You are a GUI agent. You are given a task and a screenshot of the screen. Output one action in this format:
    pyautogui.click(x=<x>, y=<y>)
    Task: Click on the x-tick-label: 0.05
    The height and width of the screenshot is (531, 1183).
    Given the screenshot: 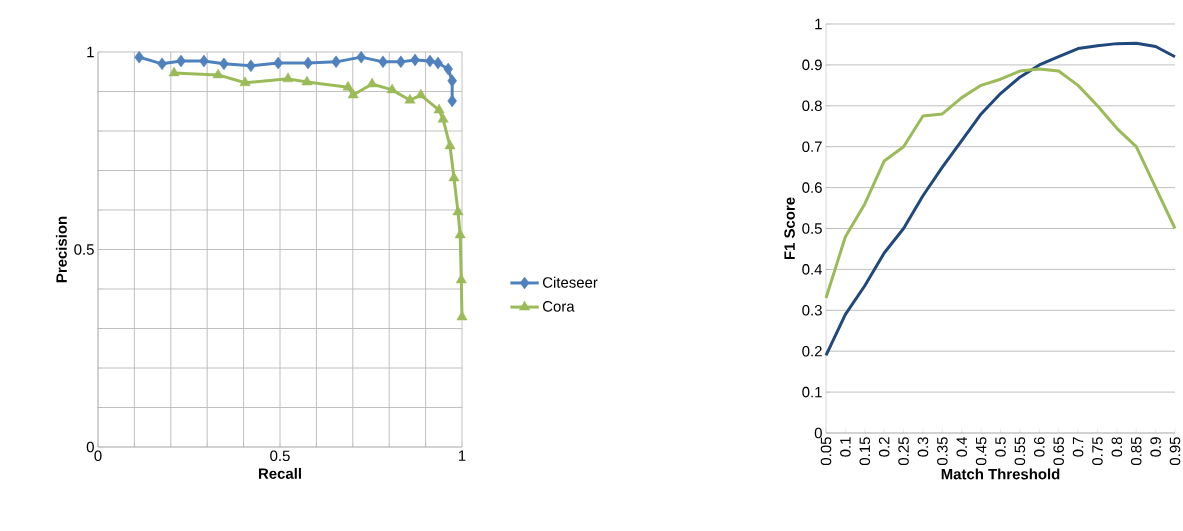 What is the action you would take?
    pyautogui.click(x=826, y=451)
    